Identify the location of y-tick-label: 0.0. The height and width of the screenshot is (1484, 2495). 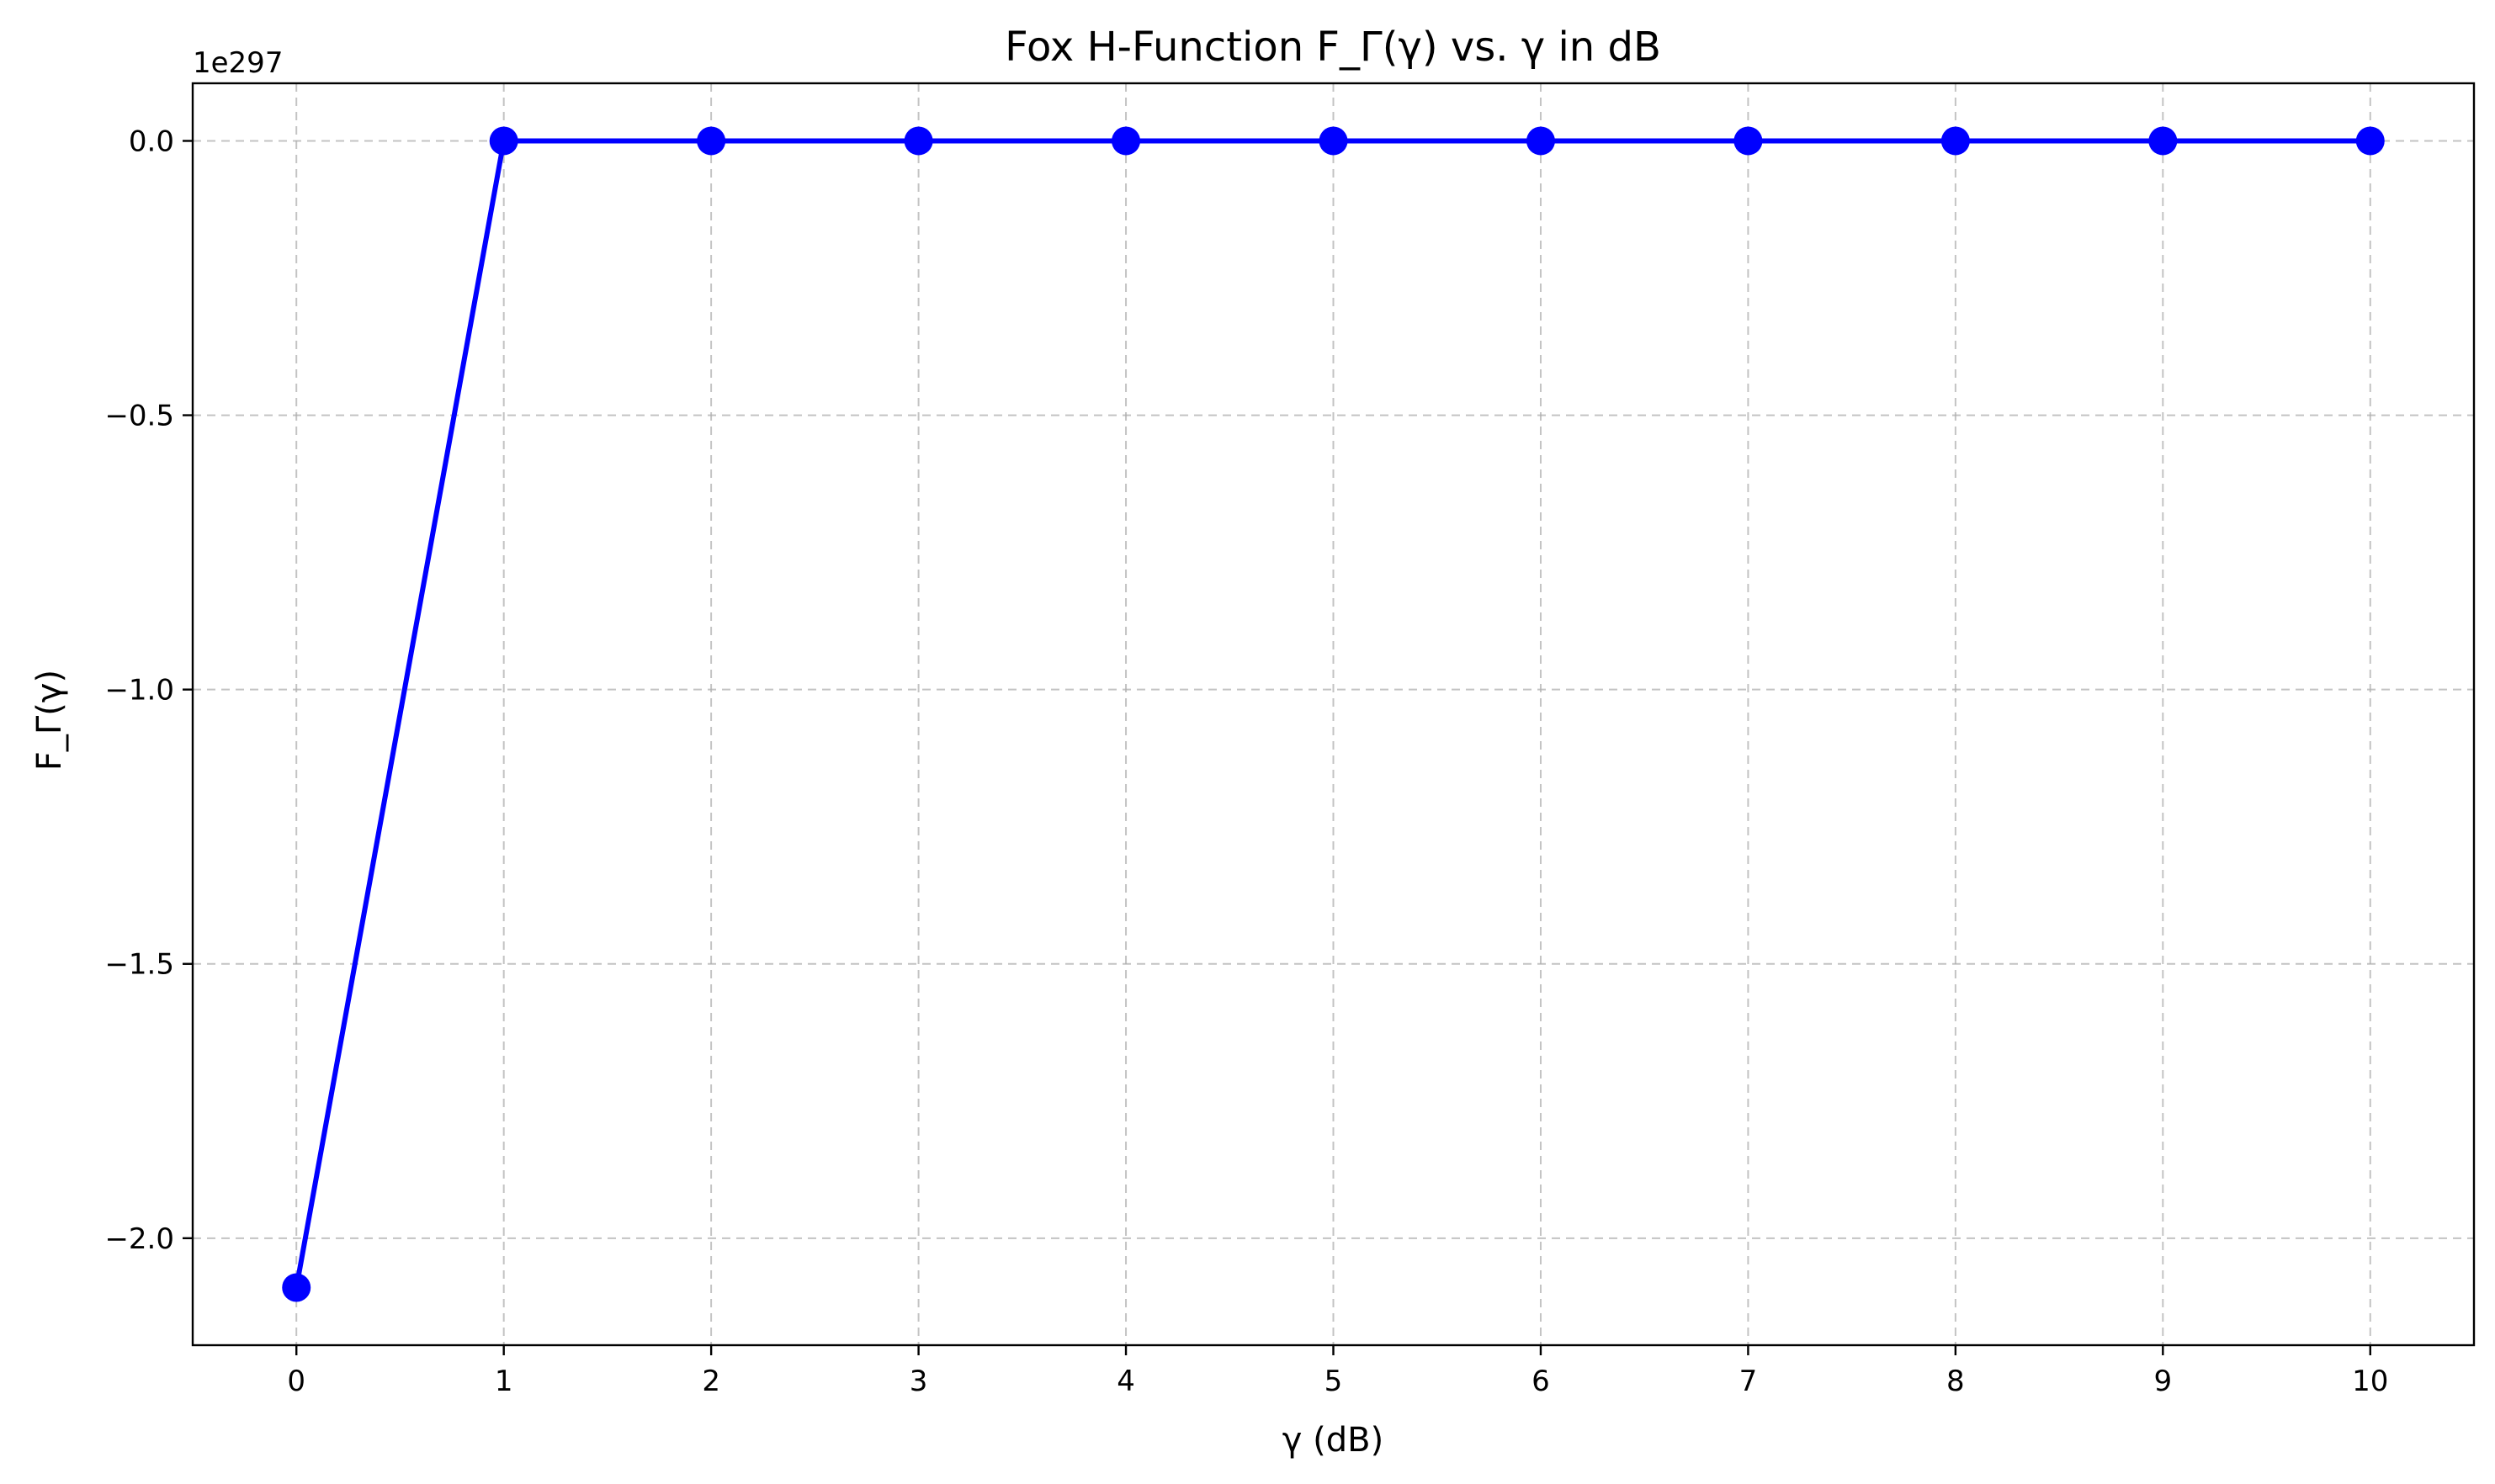
(151, 141).